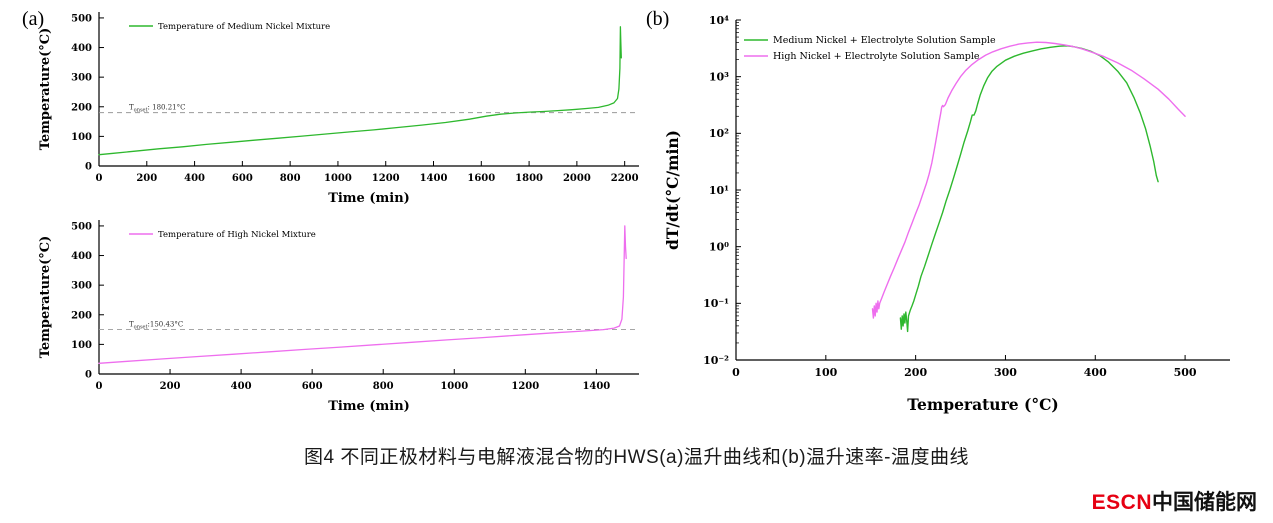 The image size is (1273, 523). What do you see at coordinates (577, 178) in the screenshot?
I see `svg-text: 2000` at bounding box center [577, 178].